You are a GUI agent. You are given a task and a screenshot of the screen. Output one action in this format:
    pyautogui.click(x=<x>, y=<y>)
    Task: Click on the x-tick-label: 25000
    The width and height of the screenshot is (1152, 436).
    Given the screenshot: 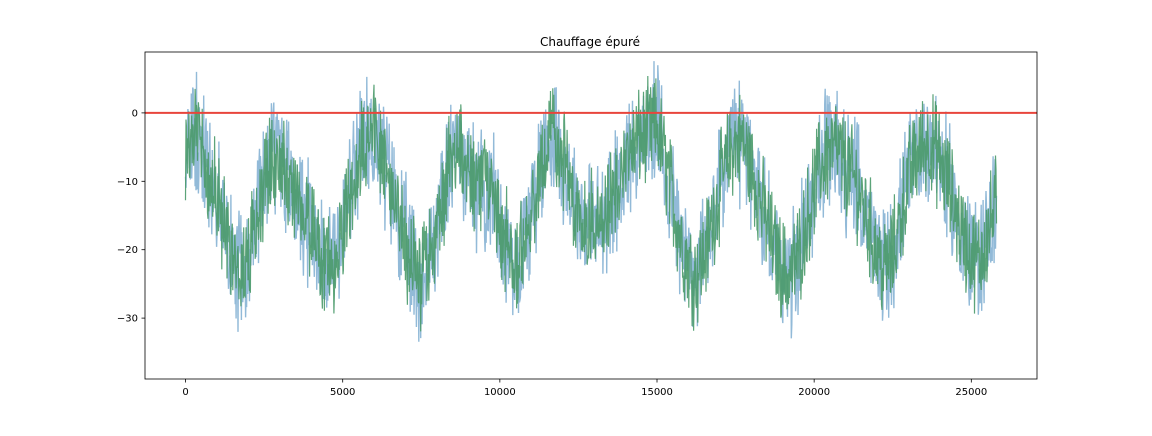 What is the action you would take?
    pyautogui.click(x=971, y=392)
    